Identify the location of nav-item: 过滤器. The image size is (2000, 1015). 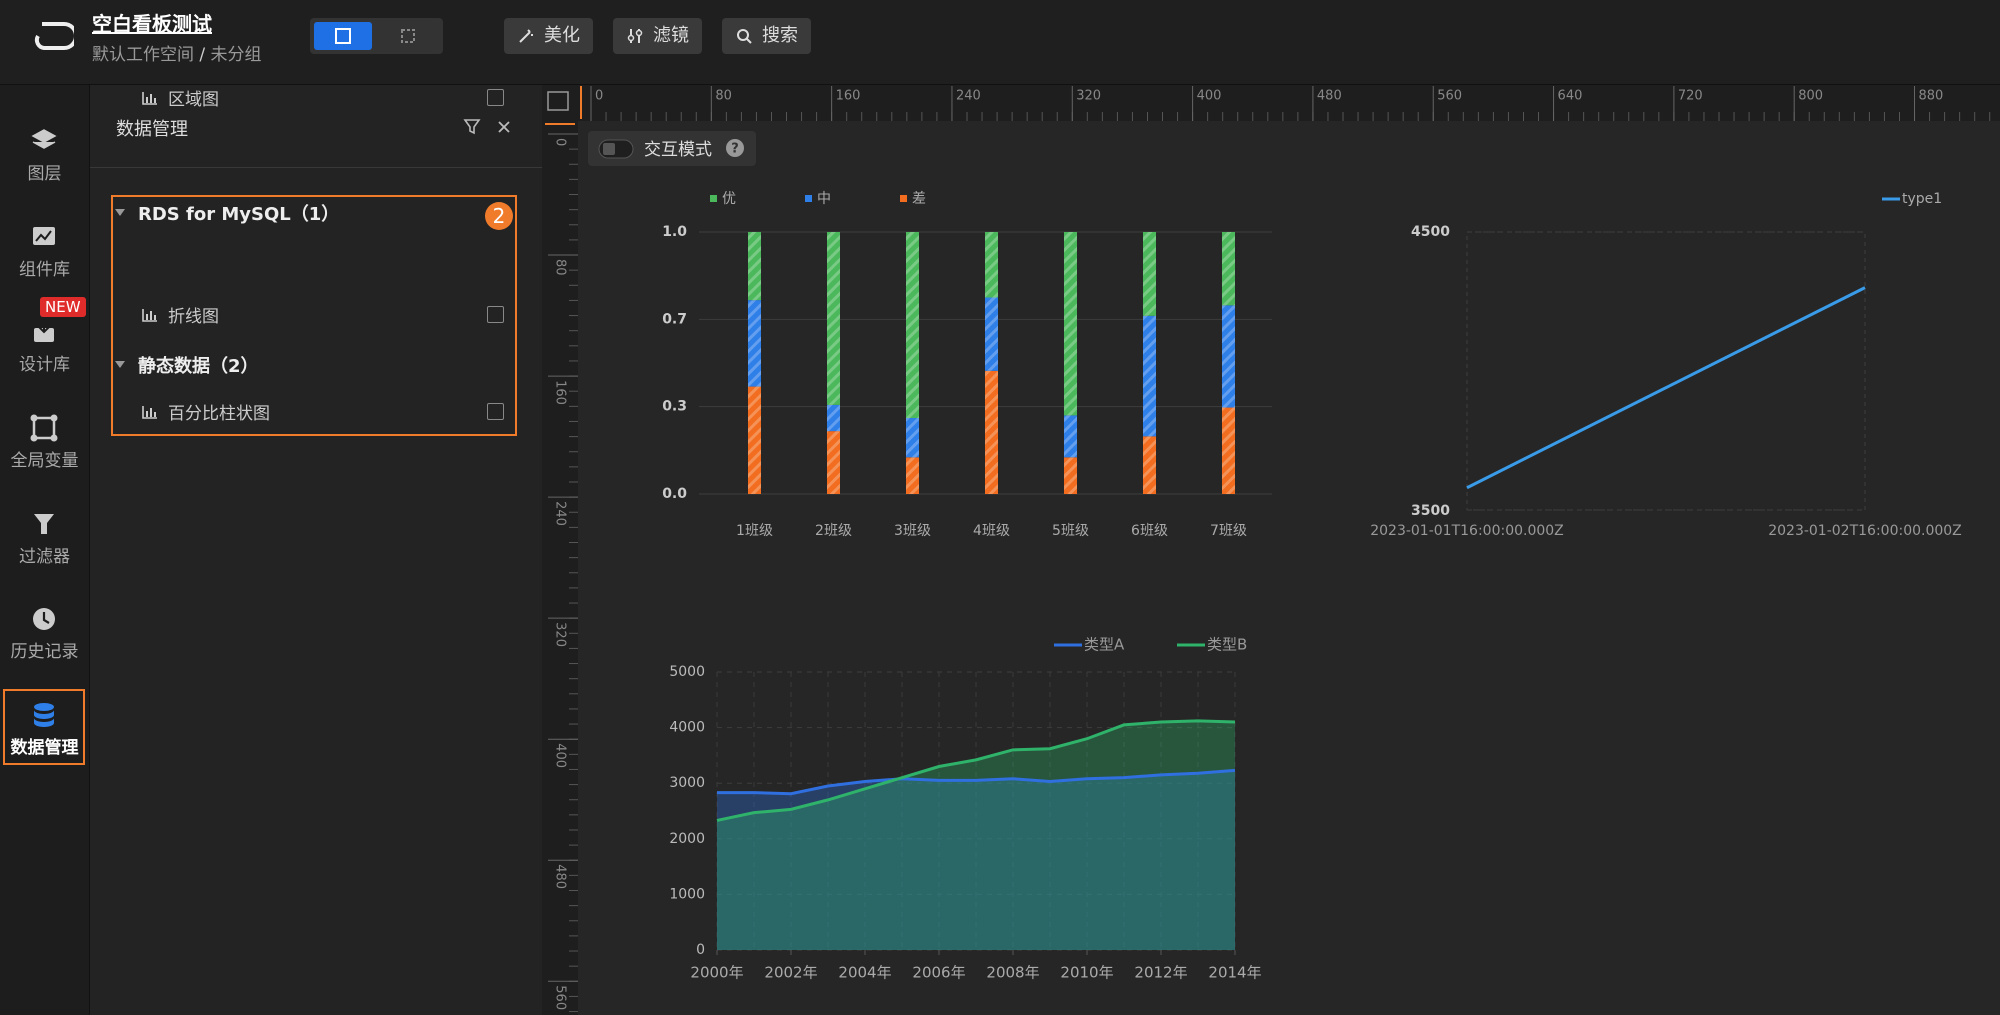
(44, 541).